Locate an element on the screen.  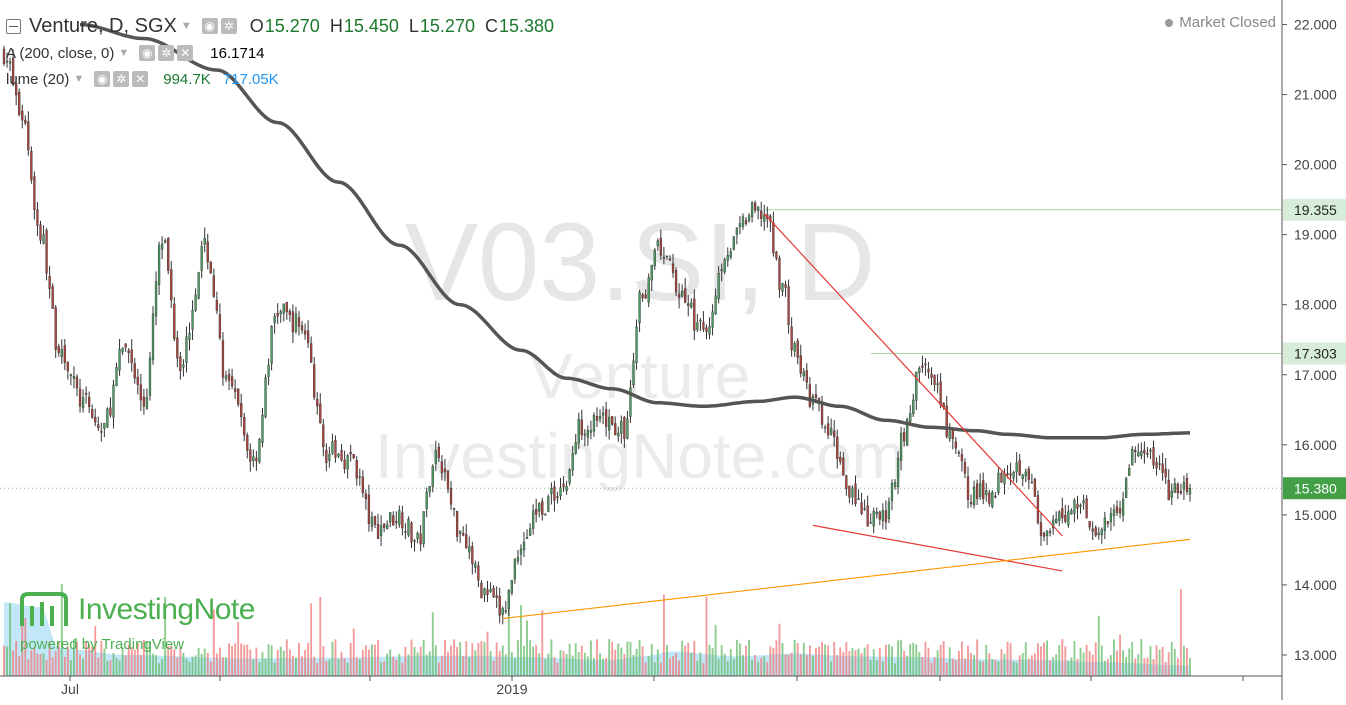
high-label: H15.450 is located at coordinates (364, 25).